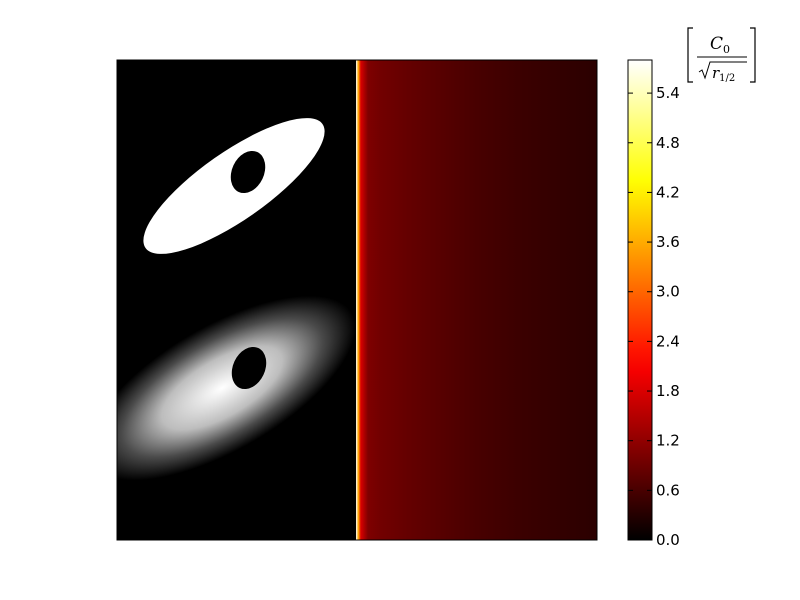 The image size is (800, 600). I want to click on mask-hole, so click(248, 172).